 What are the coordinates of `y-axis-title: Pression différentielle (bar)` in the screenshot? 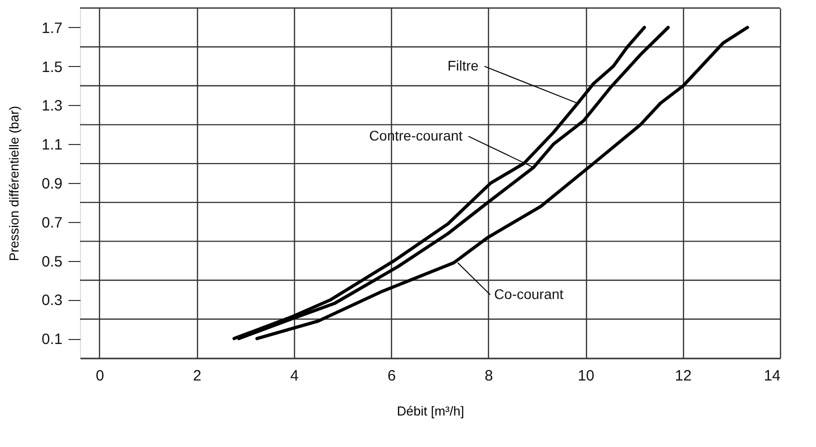 It's located at (14, 184).